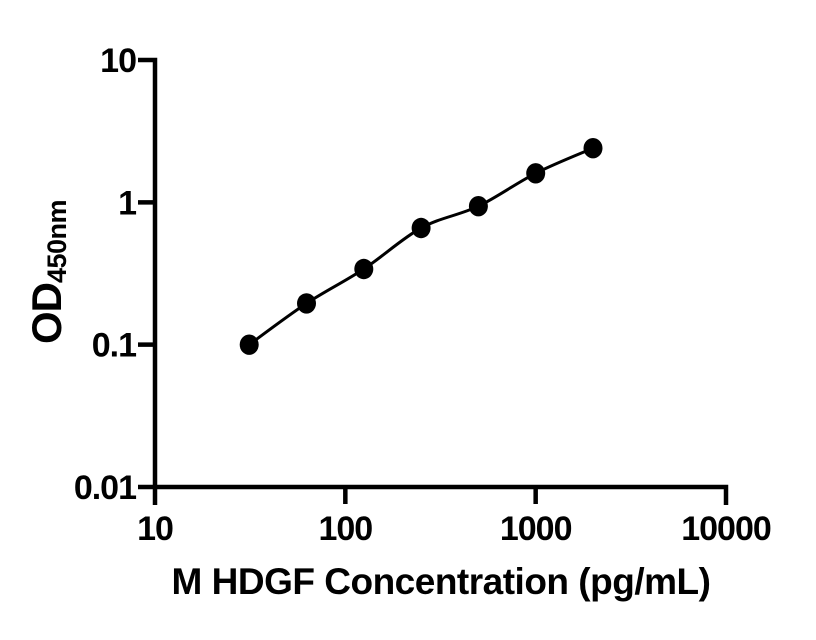 Image resolution: width=816 pixels, height=640 pixels. I want to click on y-tick-label: 0.01, so click(105, 488).